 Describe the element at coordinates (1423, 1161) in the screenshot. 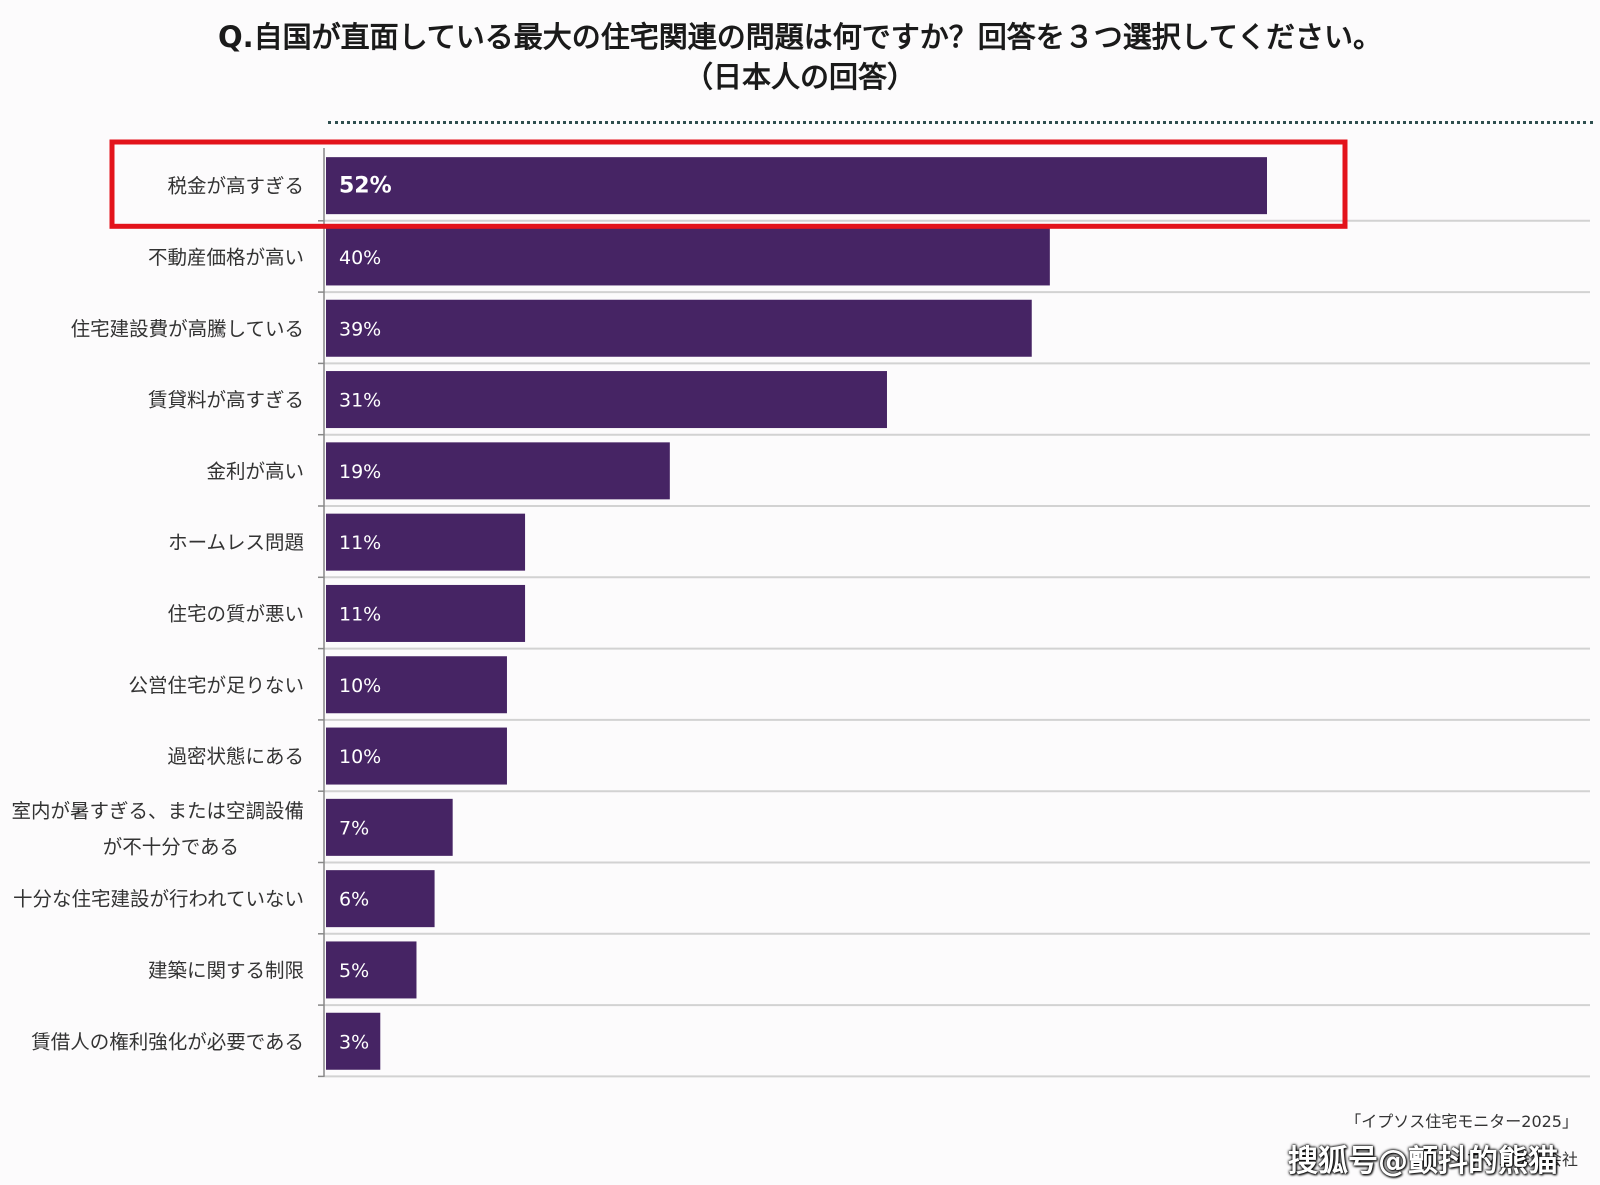

I see `watermark: 搜狐号@颤抖的熊猫` at that location.